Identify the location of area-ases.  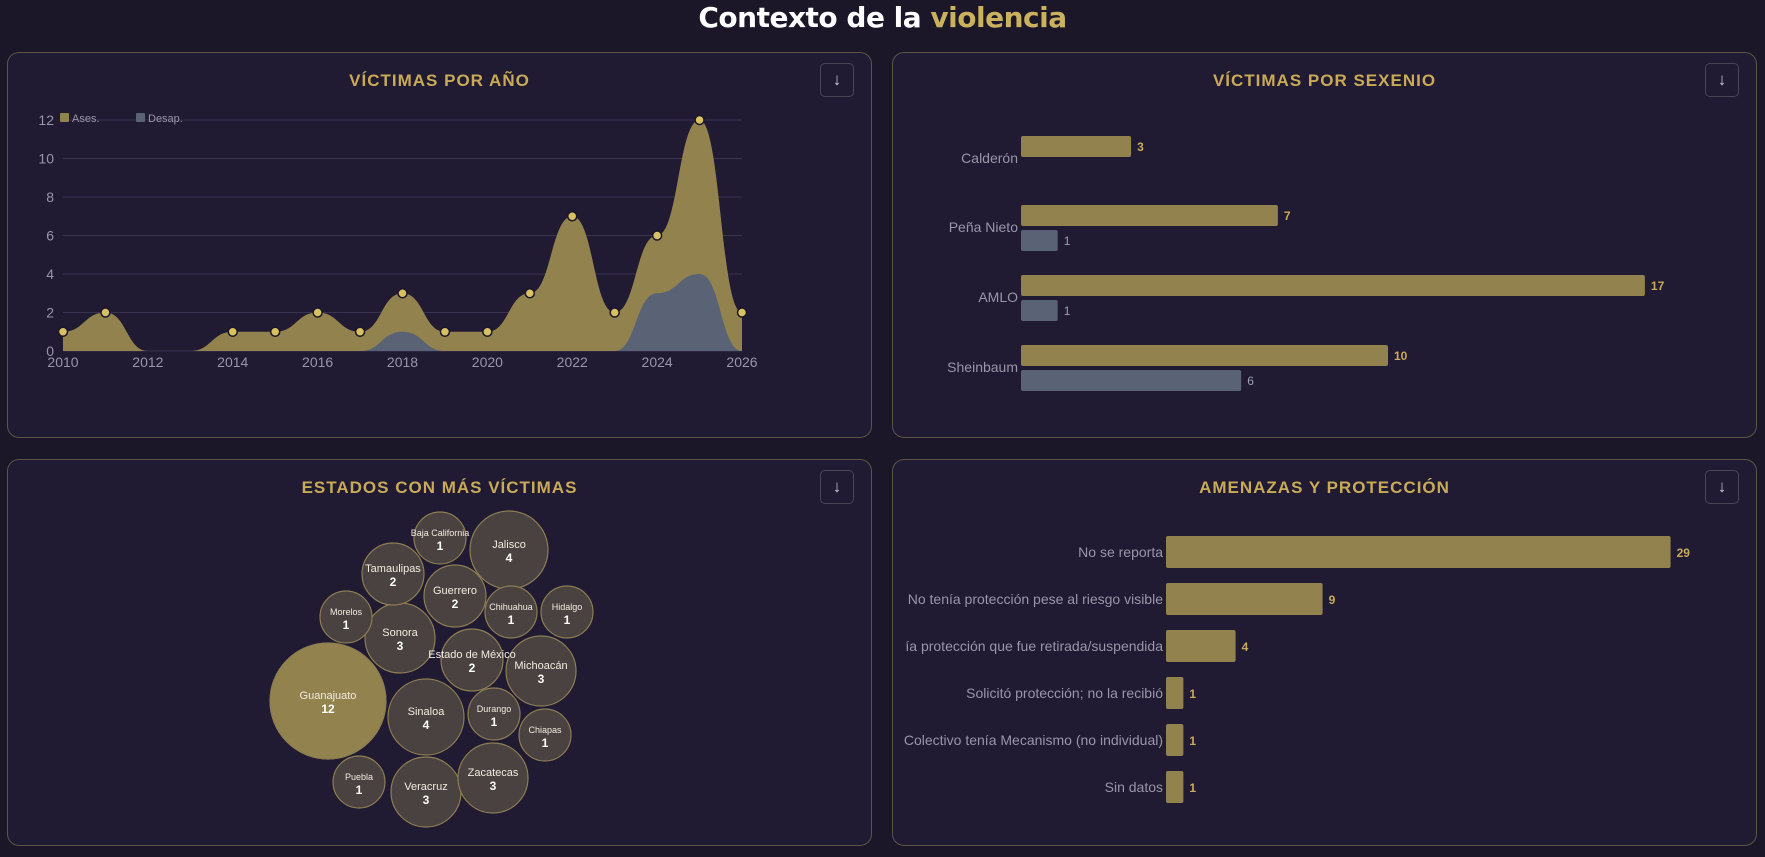
(402, 235).